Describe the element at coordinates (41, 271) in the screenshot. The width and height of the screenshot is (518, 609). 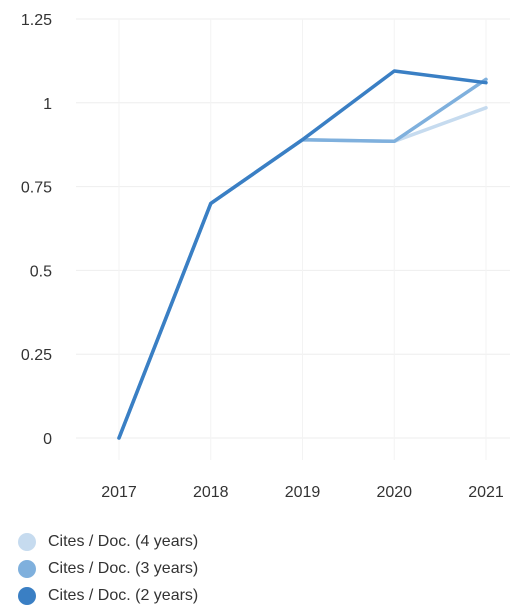
I see `y-tick-label: 0.5` at that location.